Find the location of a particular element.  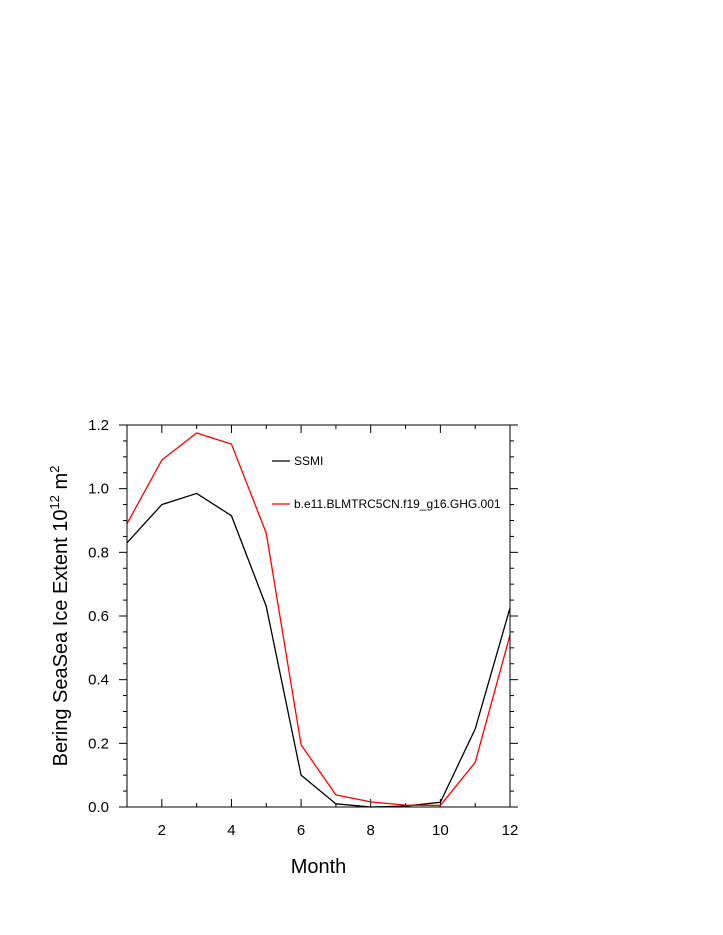

x-tick-label: 2 is located at coordinates (162, 830).